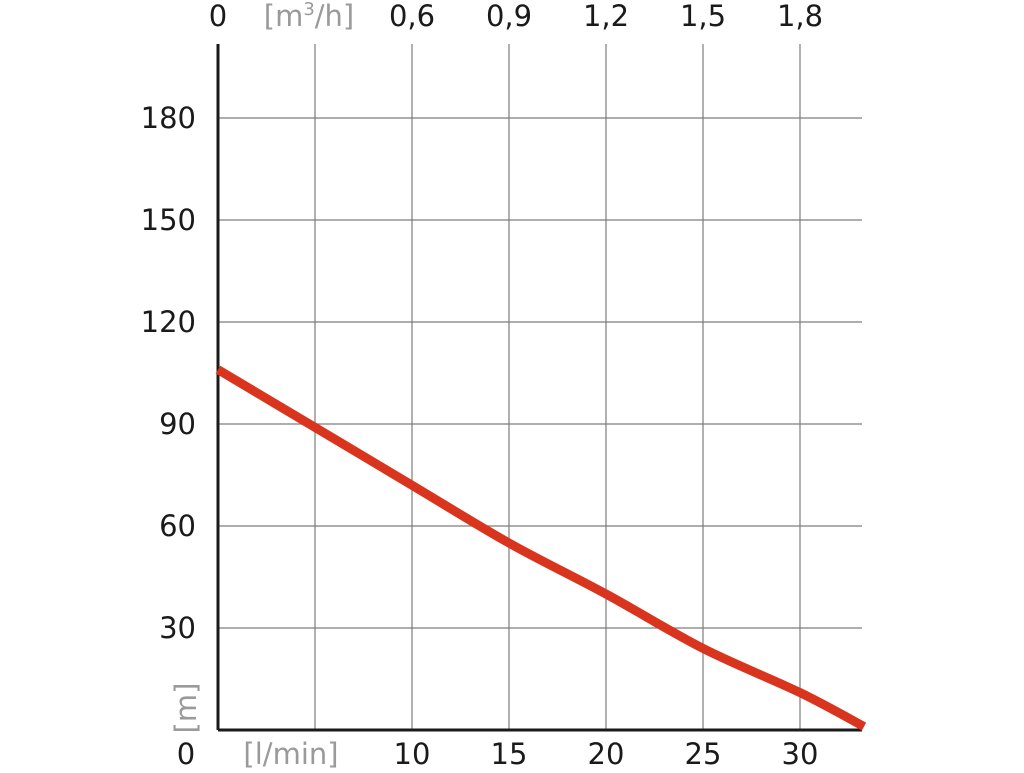  I want to click on x2-tick-label: 0,9, so click(509, 16).